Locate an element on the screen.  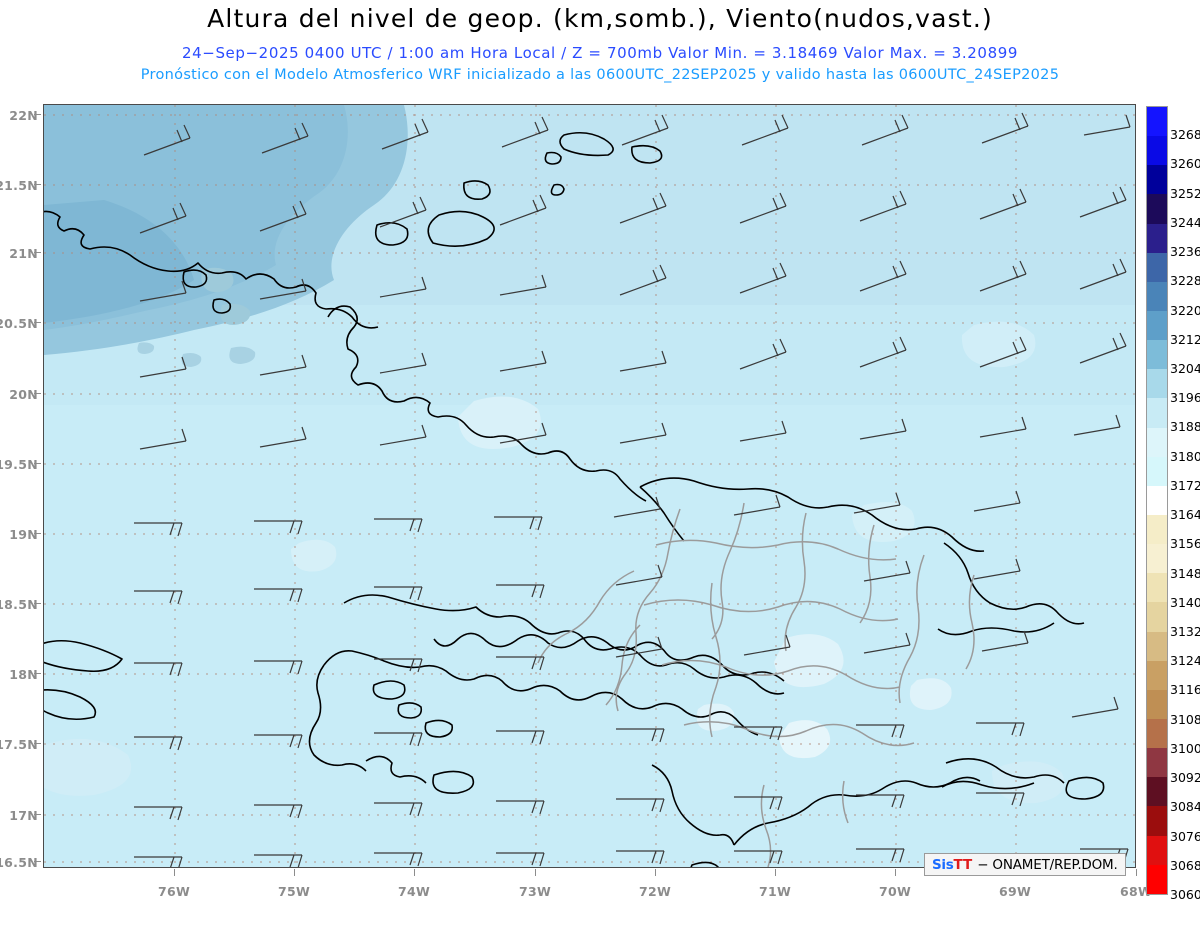
colorbar-tick-label: 3252 is located at coordinates (1185, 193).